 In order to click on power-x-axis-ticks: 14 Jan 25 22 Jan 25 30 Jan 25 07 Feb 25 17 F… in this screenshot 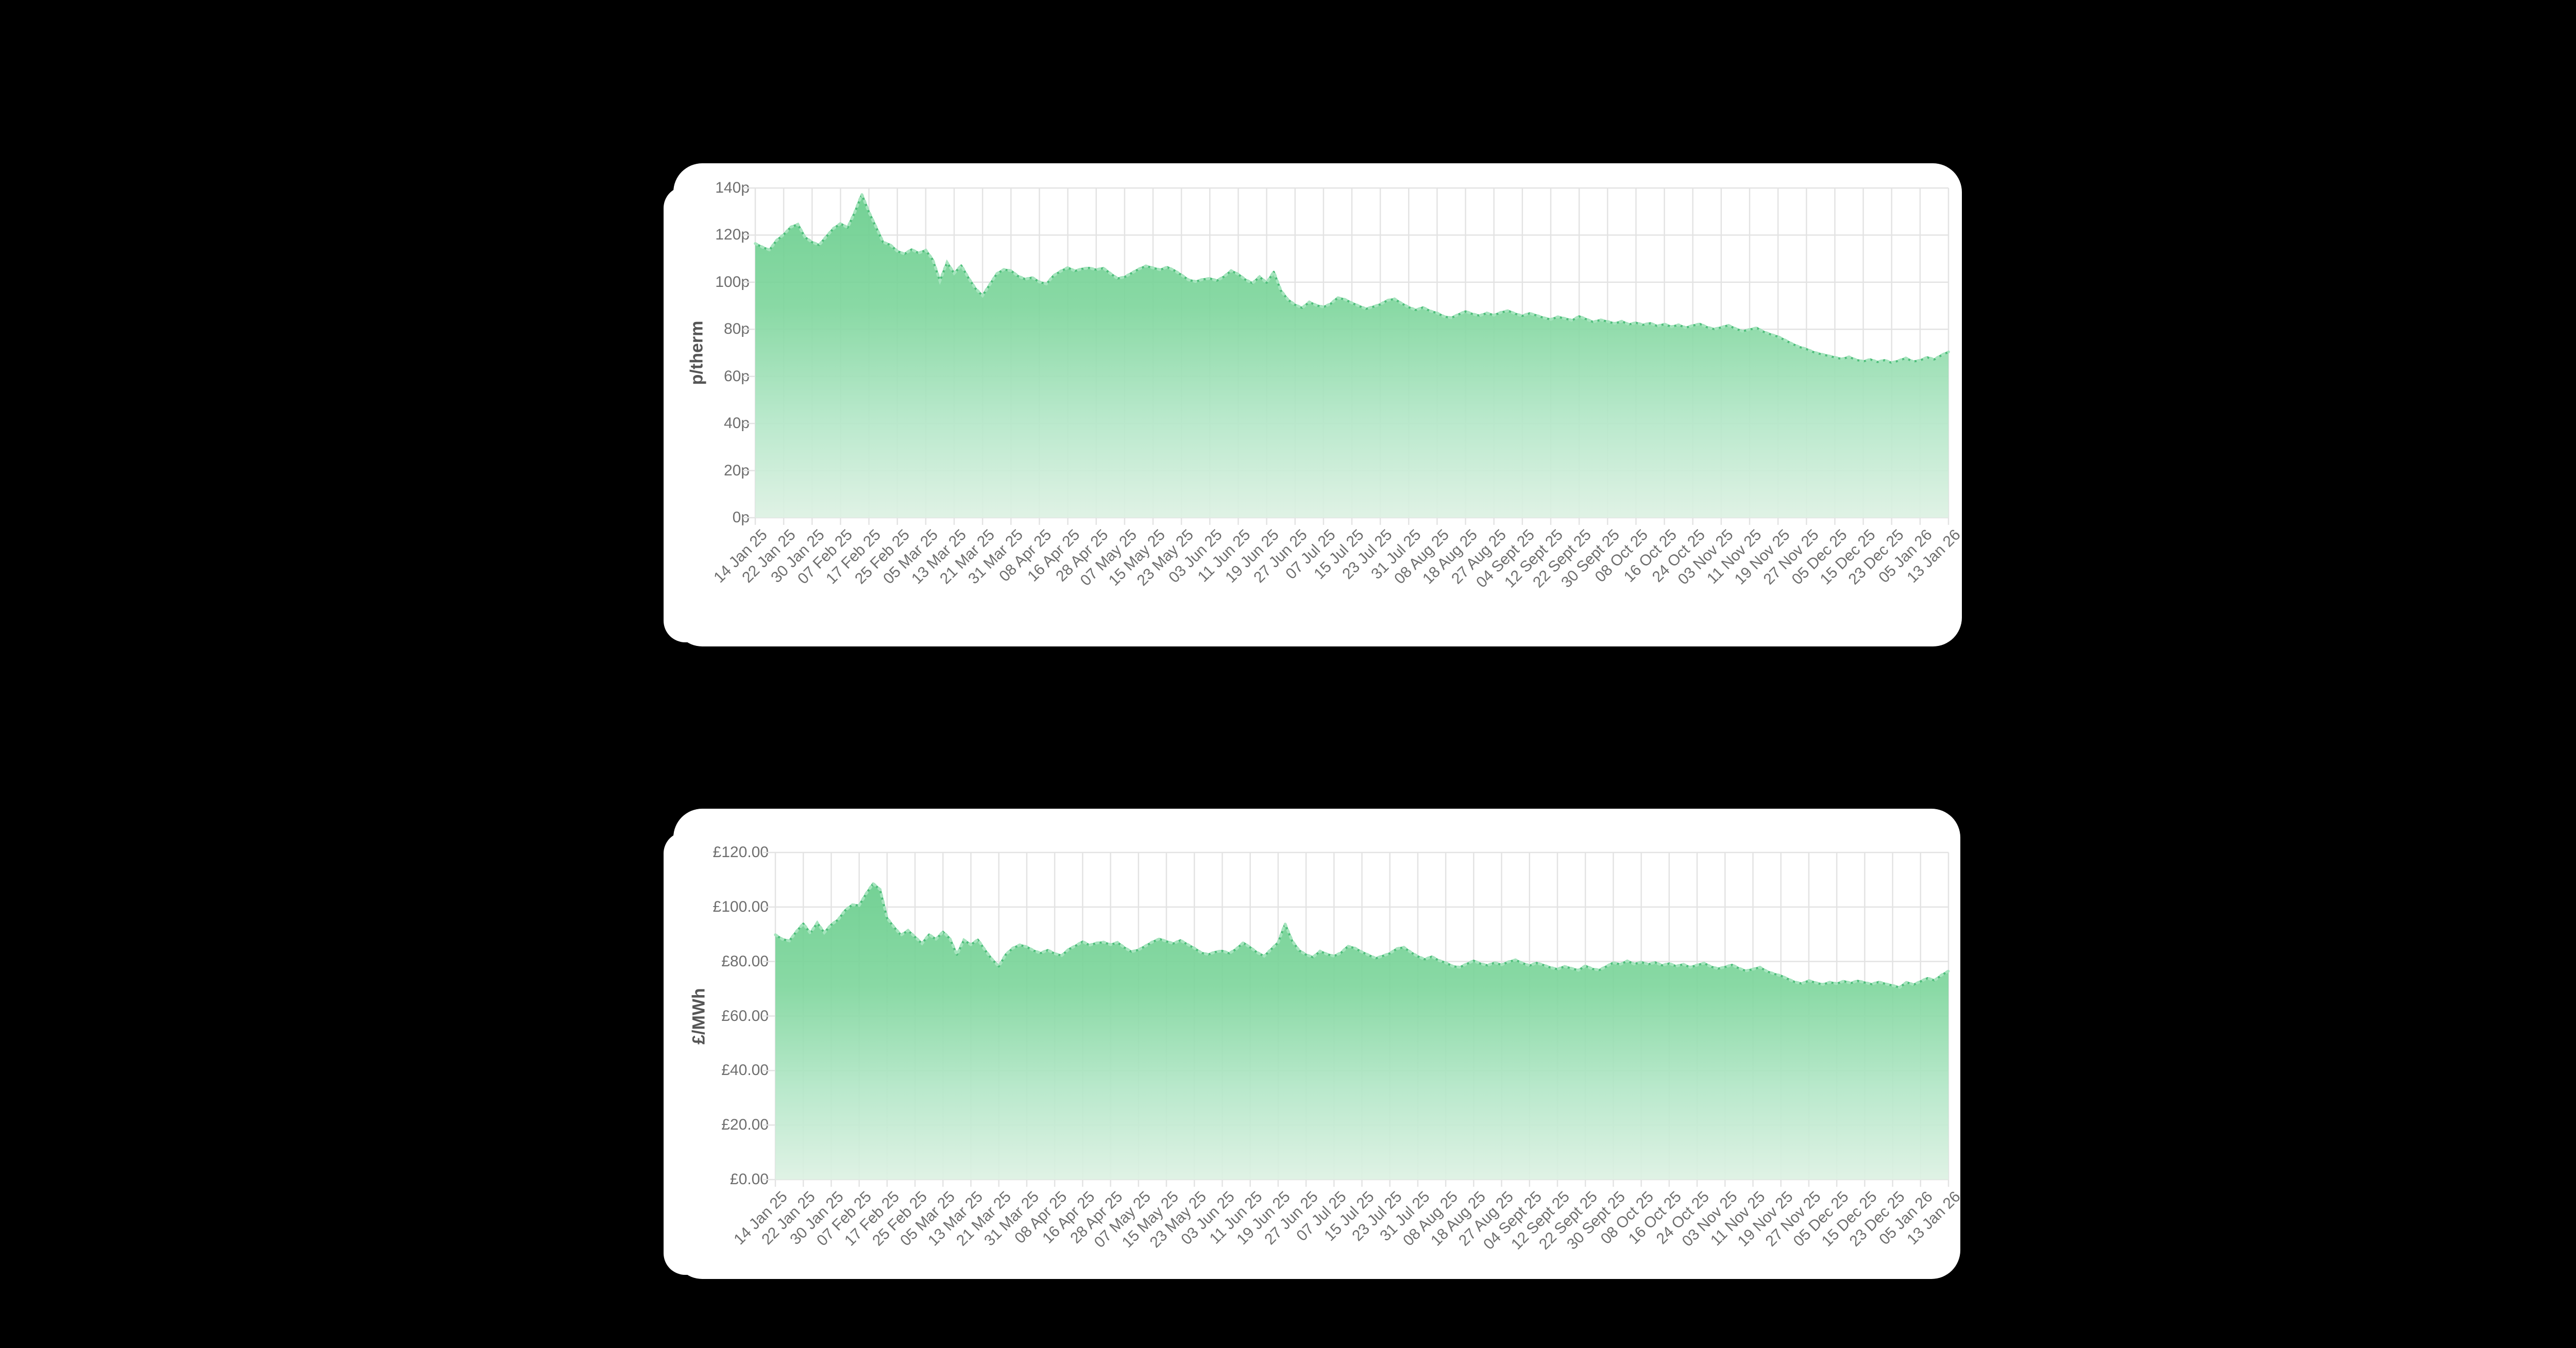, I will do `click(1347, 1242)`.